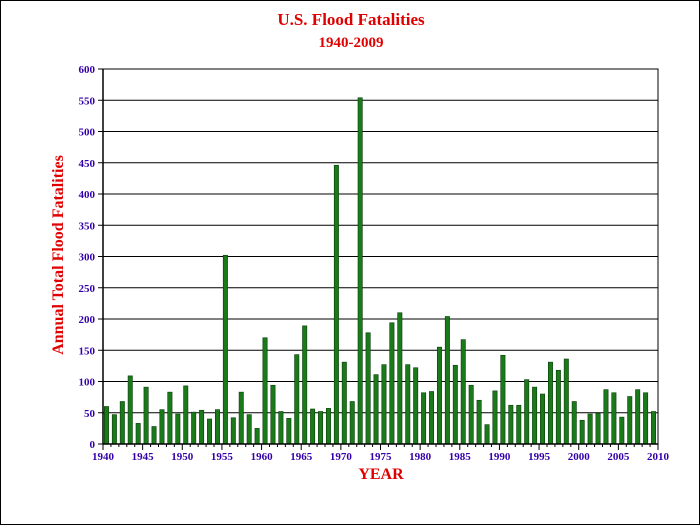 This screenshot has height=526, width=700. Describe the element at coordinates (87, 226) in the screenshot. I see `y-tick-label: 350` at that location.